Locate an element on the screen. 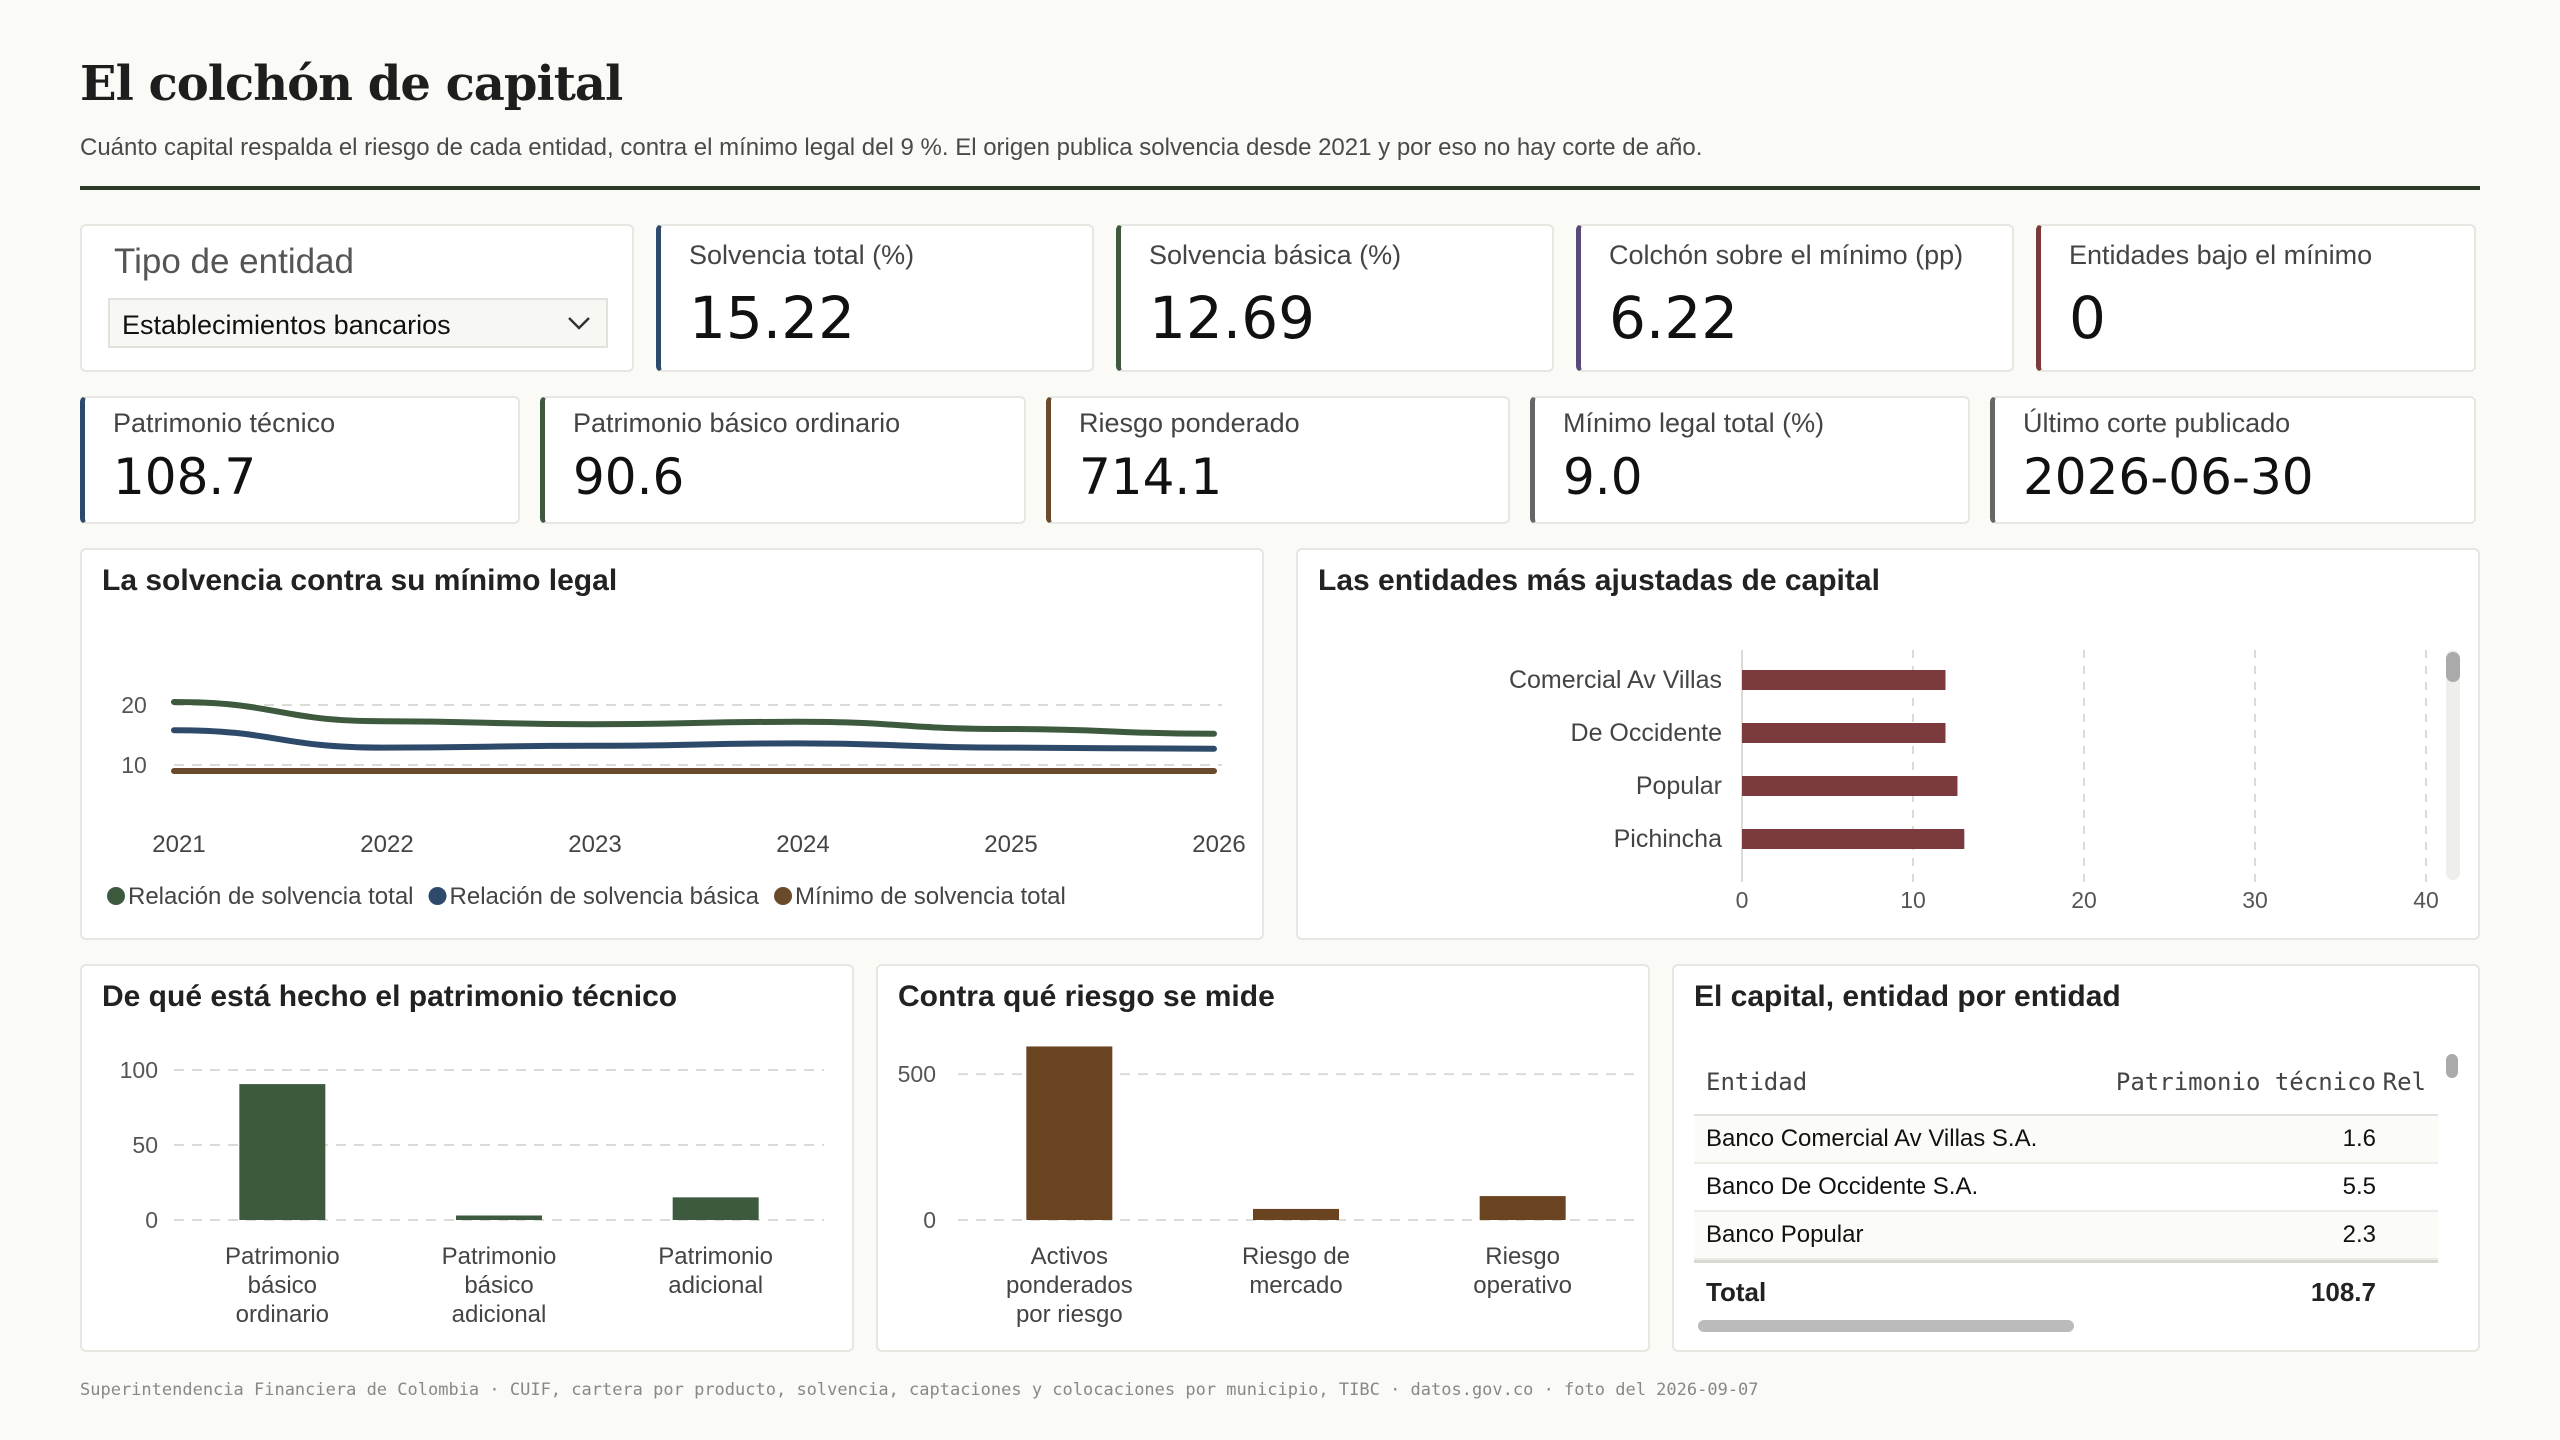  capital-table-title: El capital, entidad por entidad is located at coordinates (1907, 996).